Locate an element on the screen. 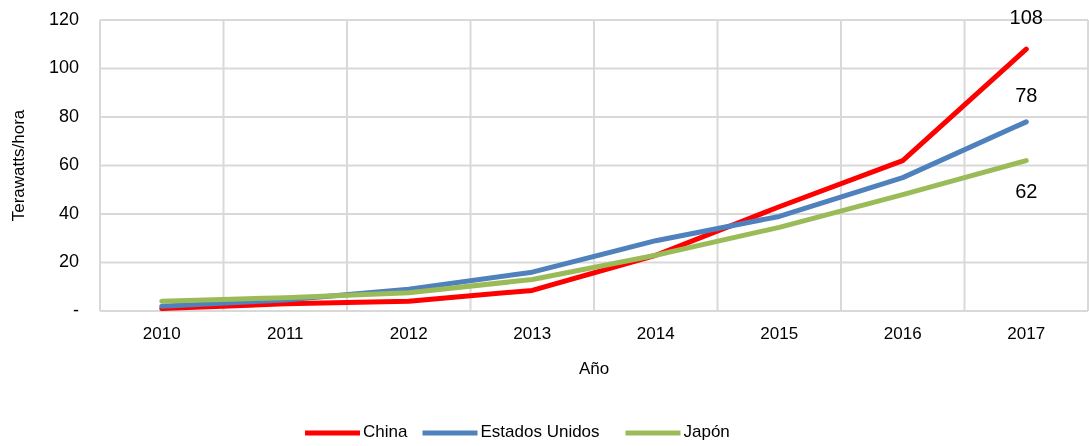 The image size is (1089, 446). y-axis-title: Terawatts/hora is located at coordinates (19, 165).